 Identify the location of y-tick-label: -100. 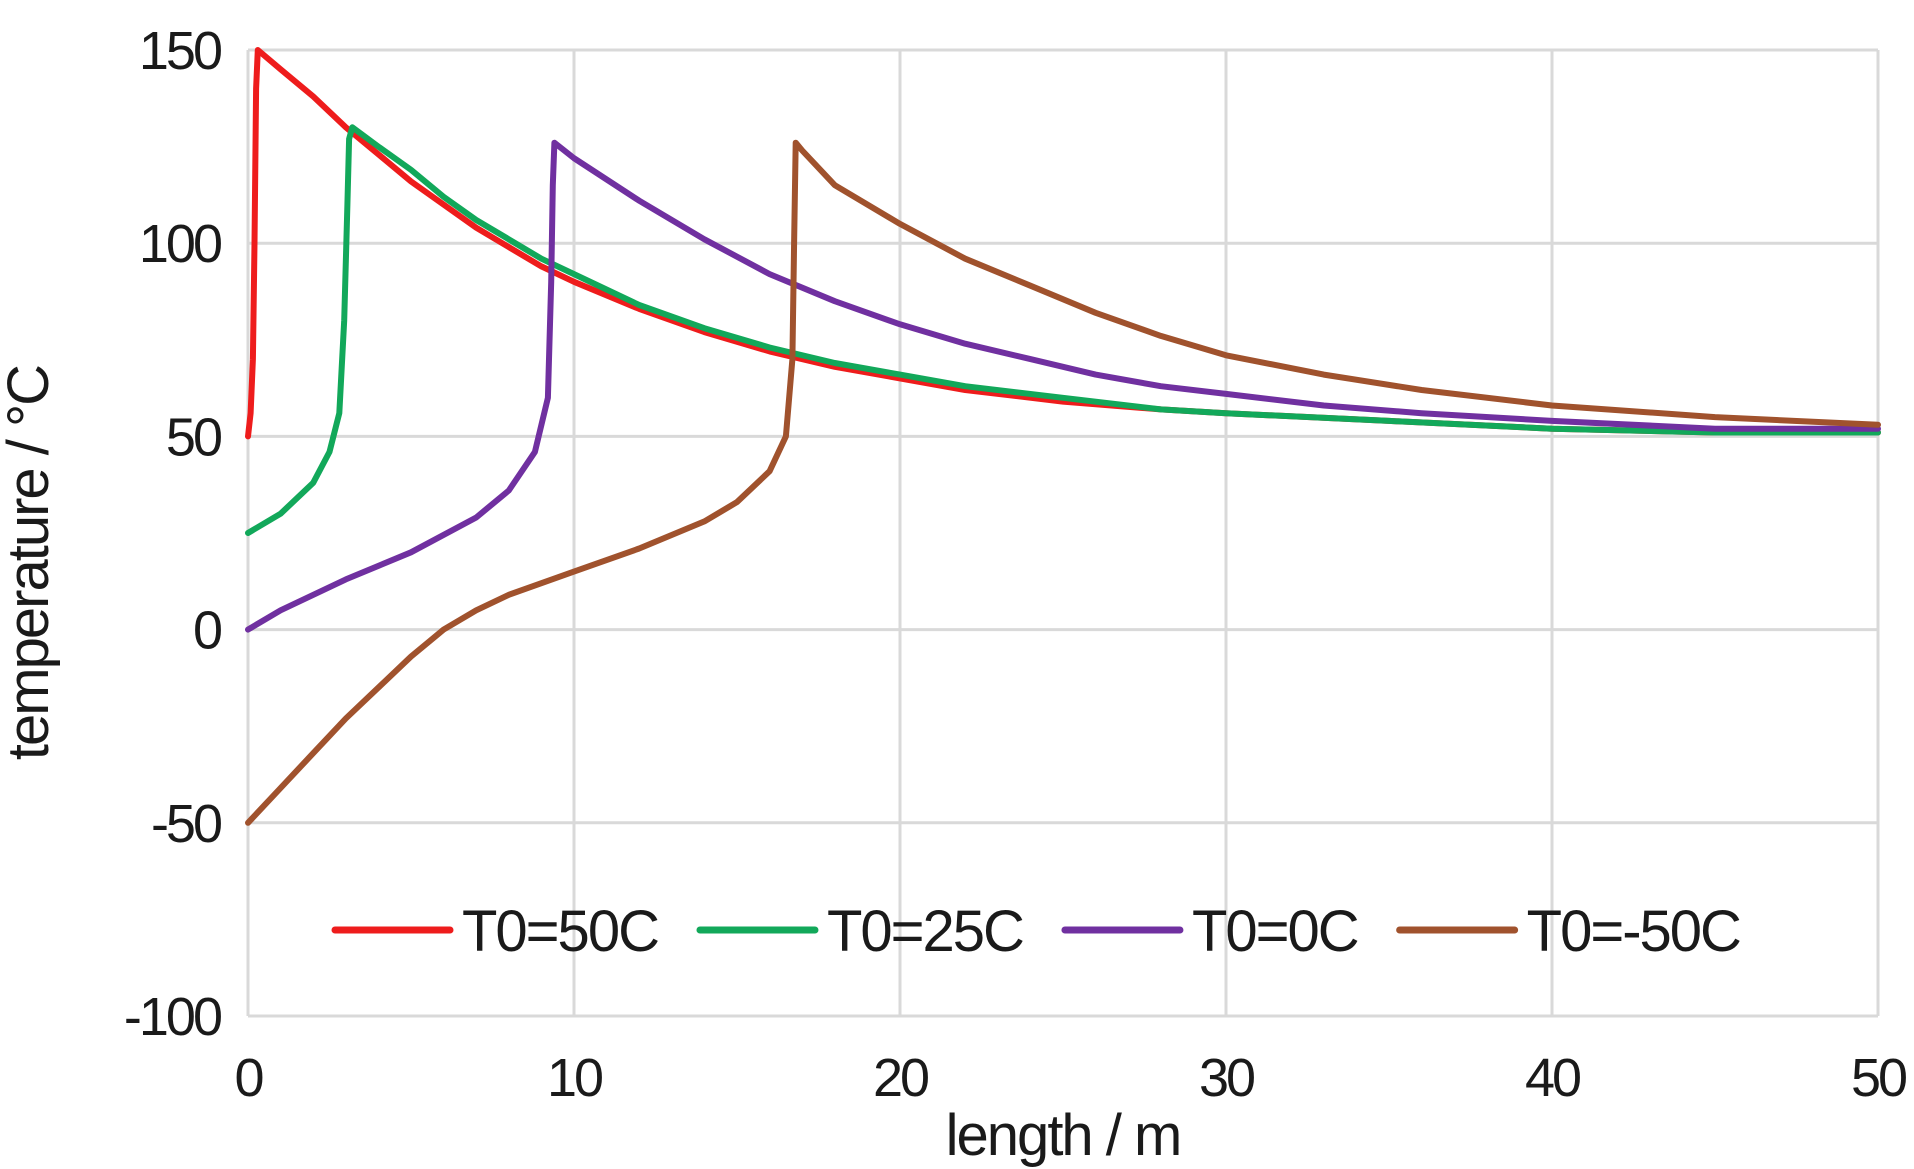
(172, 1017).